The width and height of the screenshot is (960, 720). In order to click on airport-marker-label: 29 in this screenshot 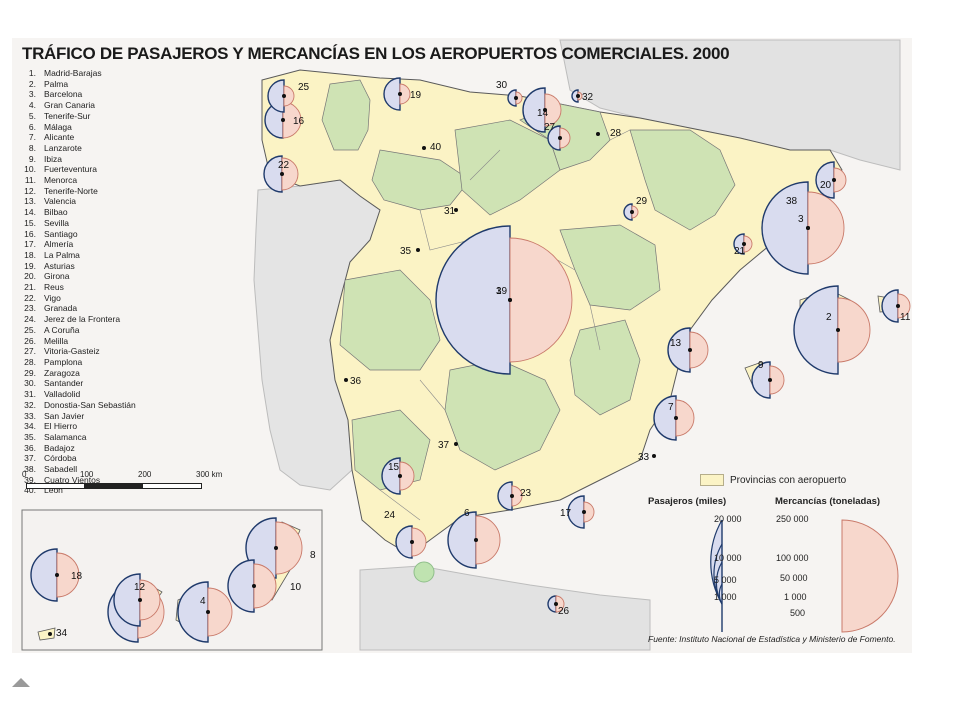, I will do `click(642, 201)`.